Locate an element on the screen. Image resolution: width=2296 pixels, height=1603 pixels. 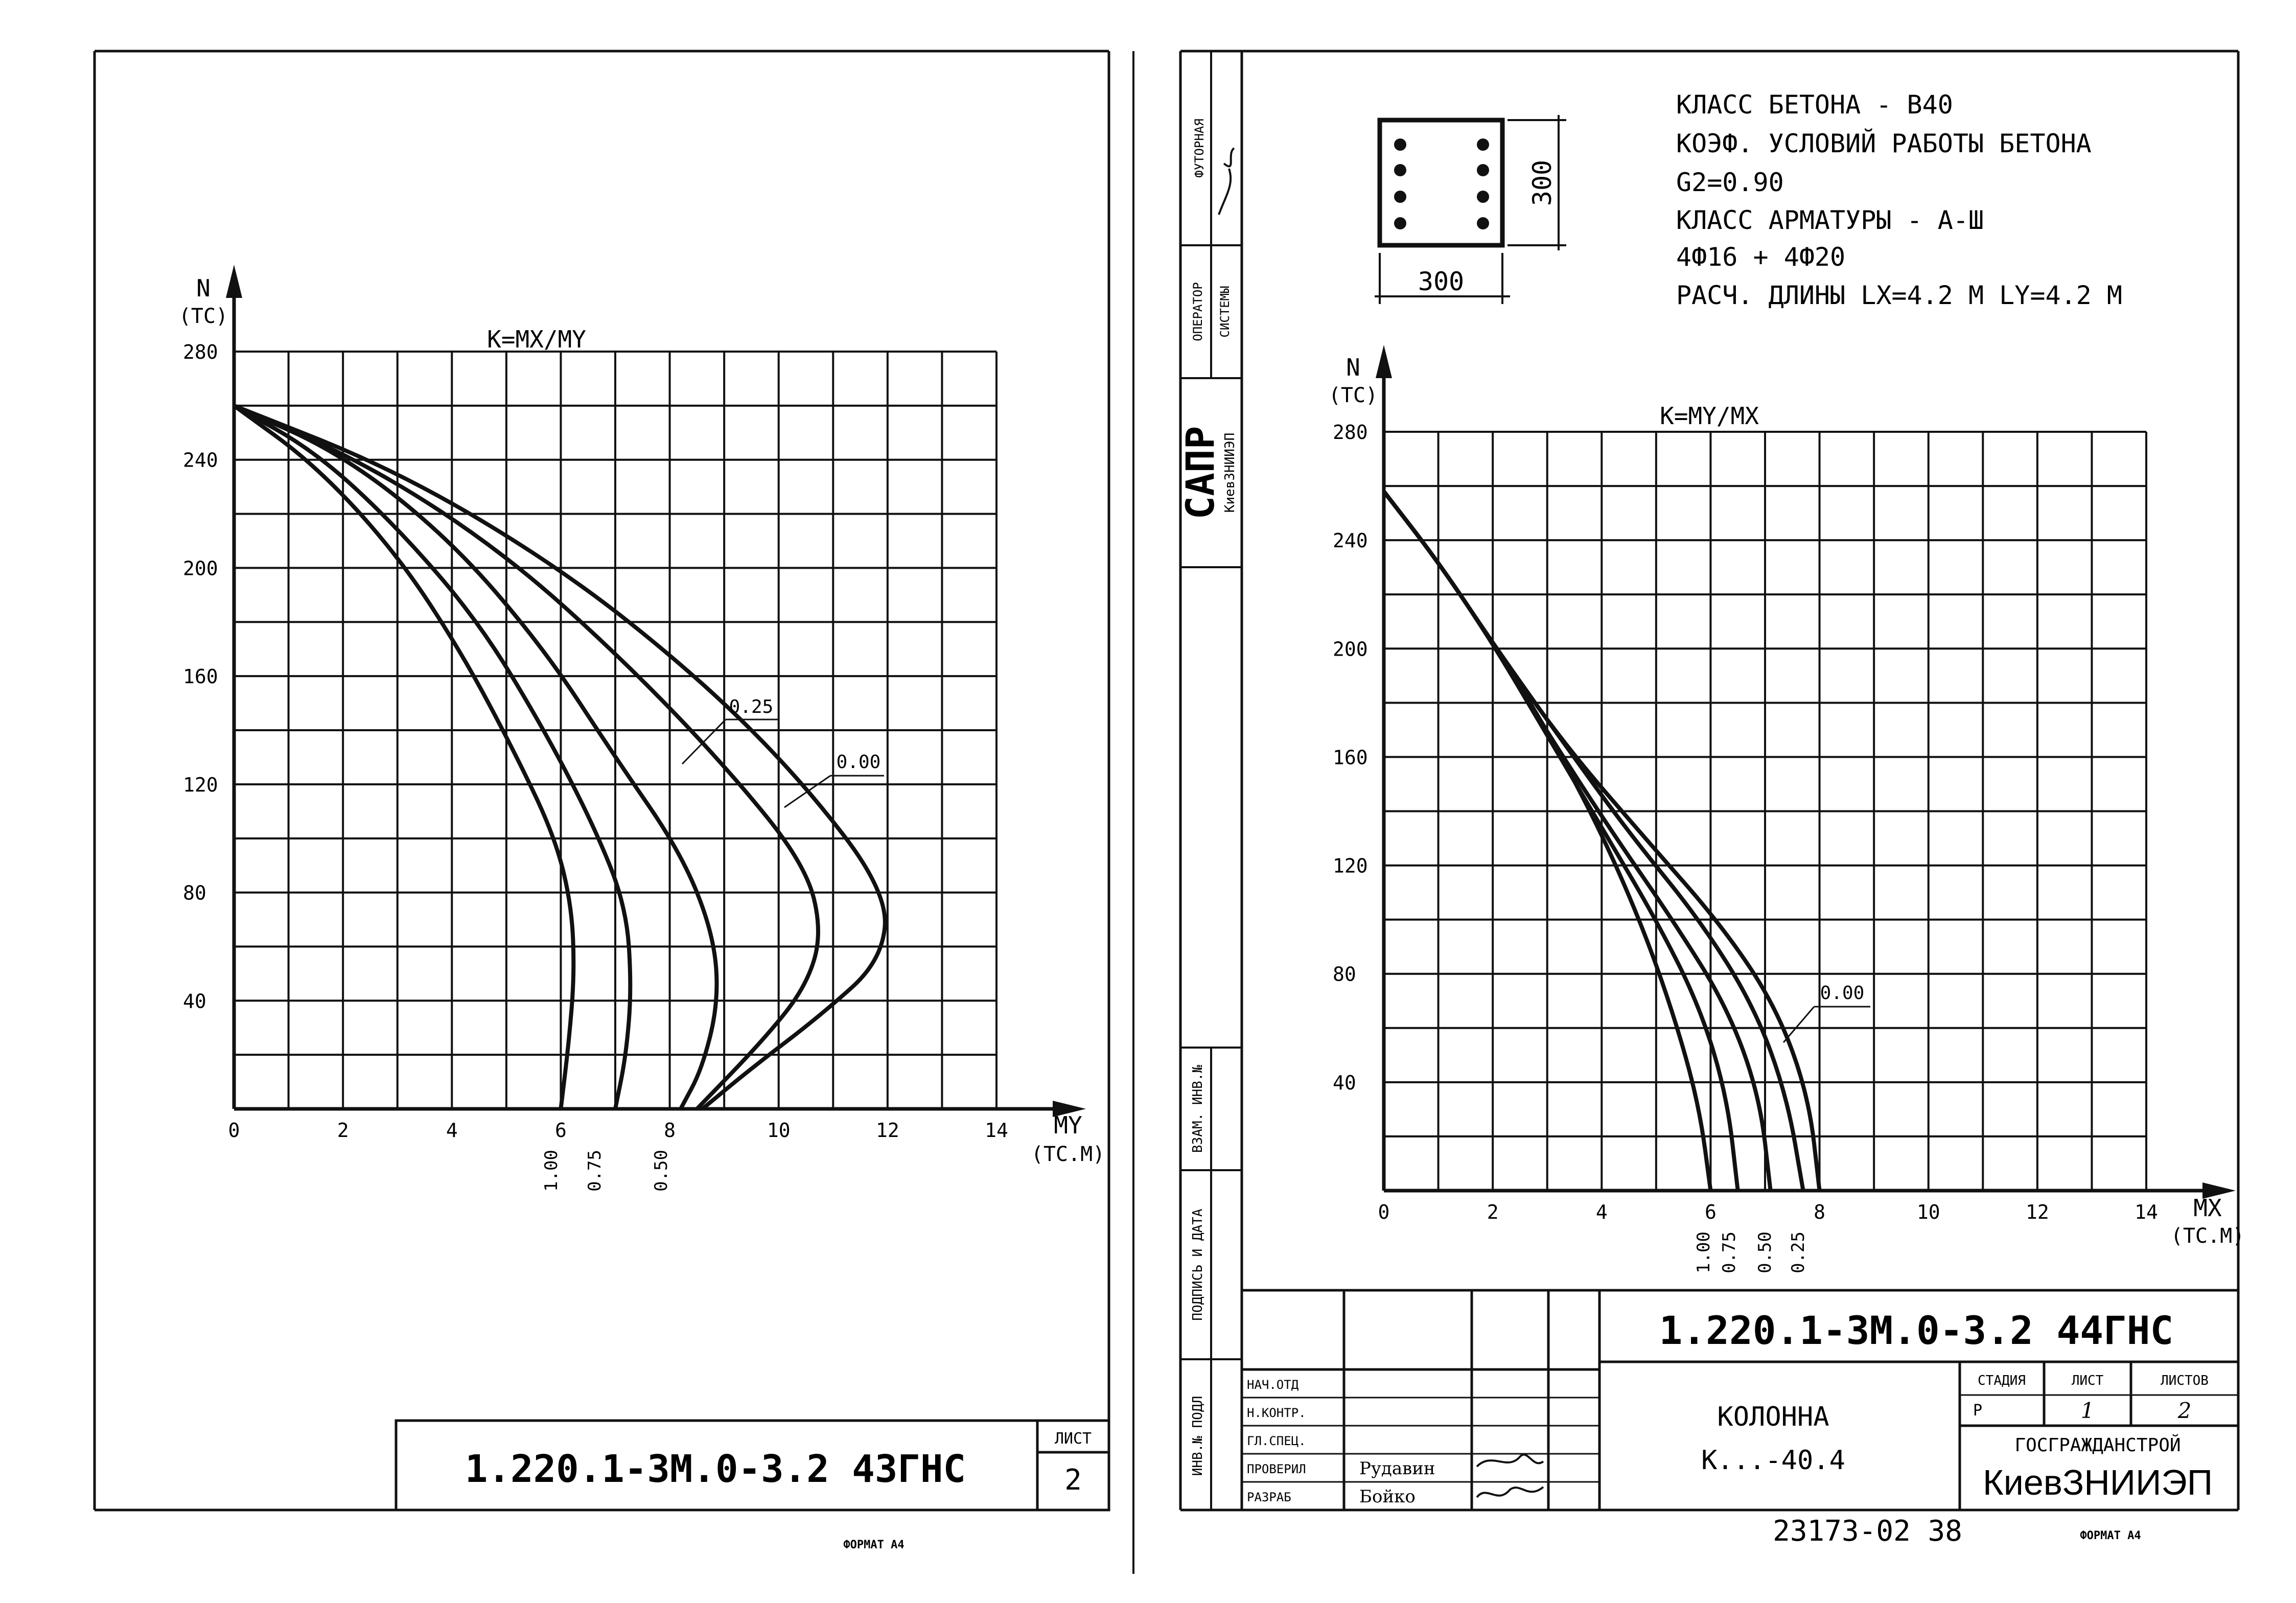
chart-left-ytick: 240 is located at coordinates (200, 460).